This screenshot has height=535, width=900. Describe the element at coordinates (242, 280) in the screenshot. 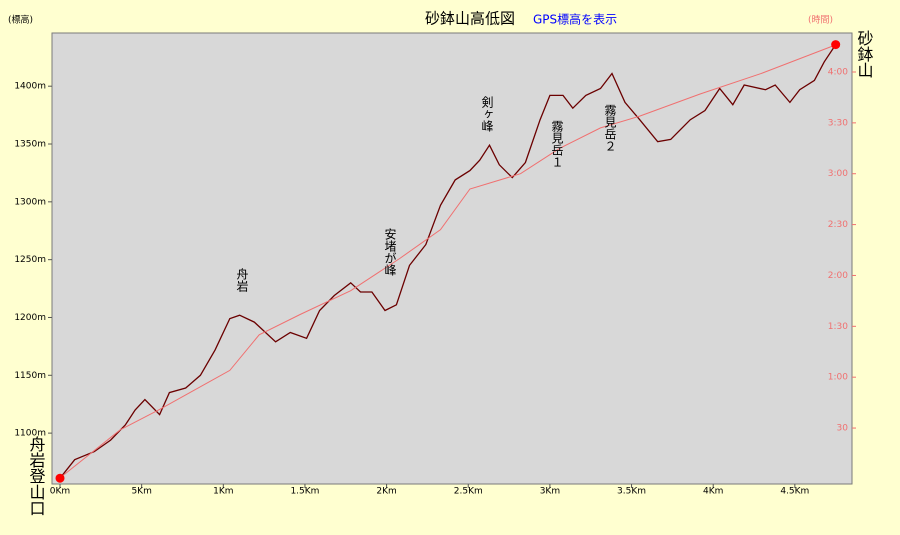

I see `peak-label: 舟岩` at that location.